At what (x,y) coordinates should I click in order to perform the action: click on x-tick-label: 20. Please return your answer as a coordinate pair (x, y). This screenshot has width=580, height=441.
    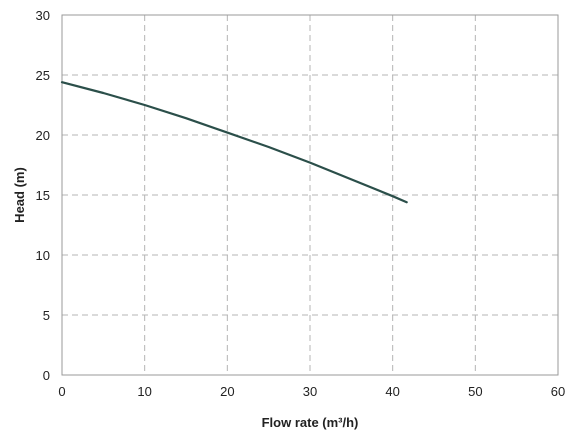
    Looking at the image, I should click on (227, 391).